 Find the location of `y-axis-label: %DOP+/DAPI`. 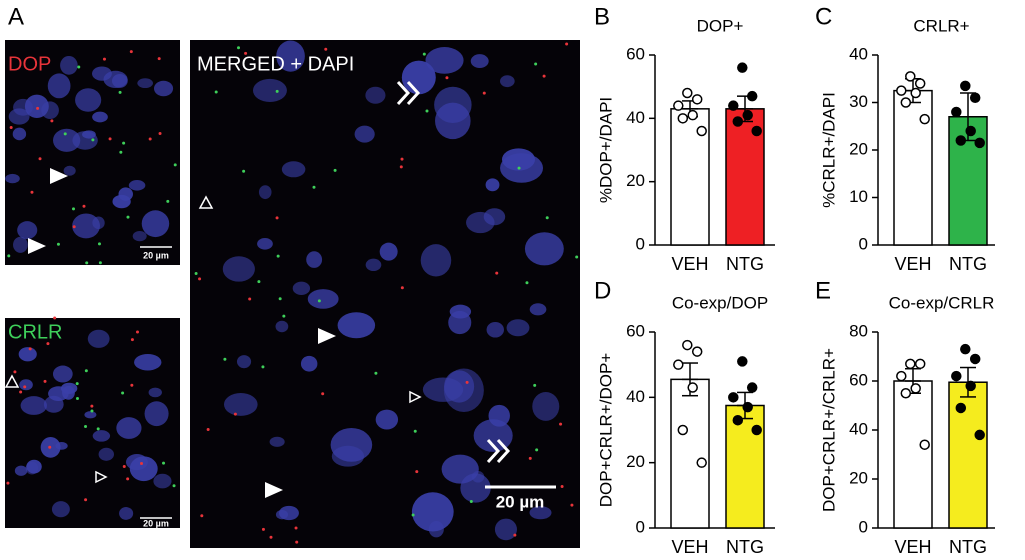

y-axis-label: %DOP+/DAPI is located at coordinates (605, 150).